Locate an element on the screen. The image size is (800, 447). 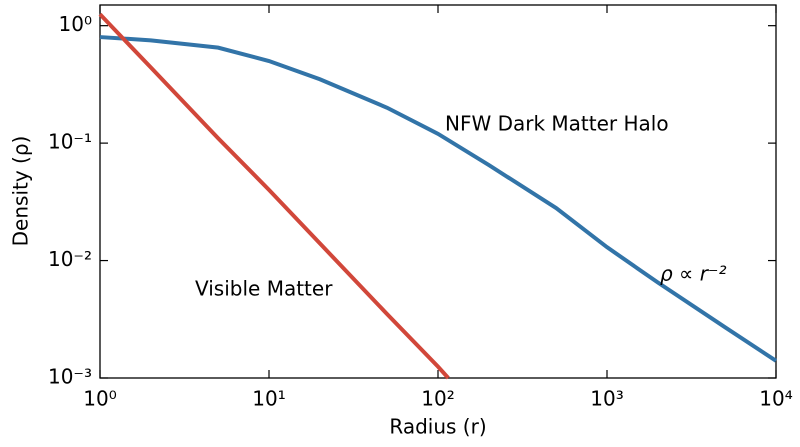
x-axis-label: Radius (r) is located at coordinates (437, 427).